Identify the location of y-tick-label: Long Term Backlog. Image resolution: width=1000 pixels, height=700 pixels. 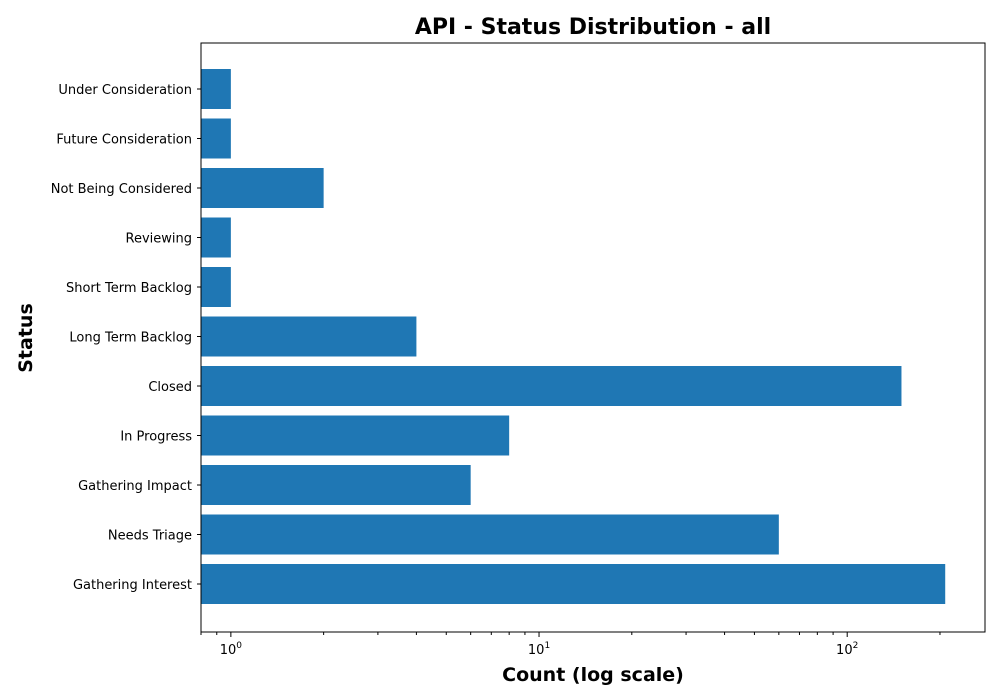
(130, 338).